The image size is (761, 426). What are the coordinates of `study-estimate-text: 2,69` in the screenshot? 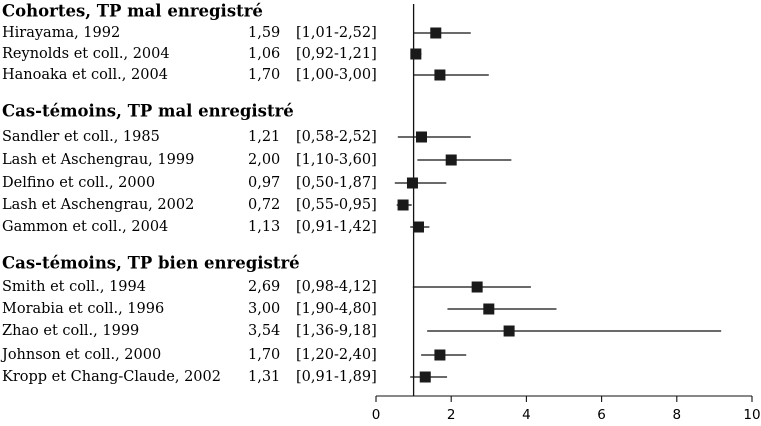 It's located at (264, 287).